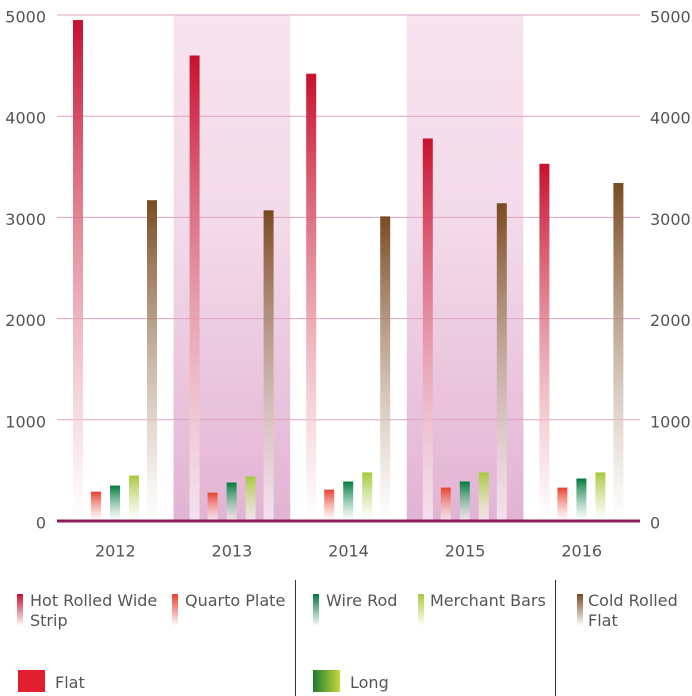  Describe the element at coordinates (581, 551) in the screenshot. I see `x-tick-label: 2016` at that location.